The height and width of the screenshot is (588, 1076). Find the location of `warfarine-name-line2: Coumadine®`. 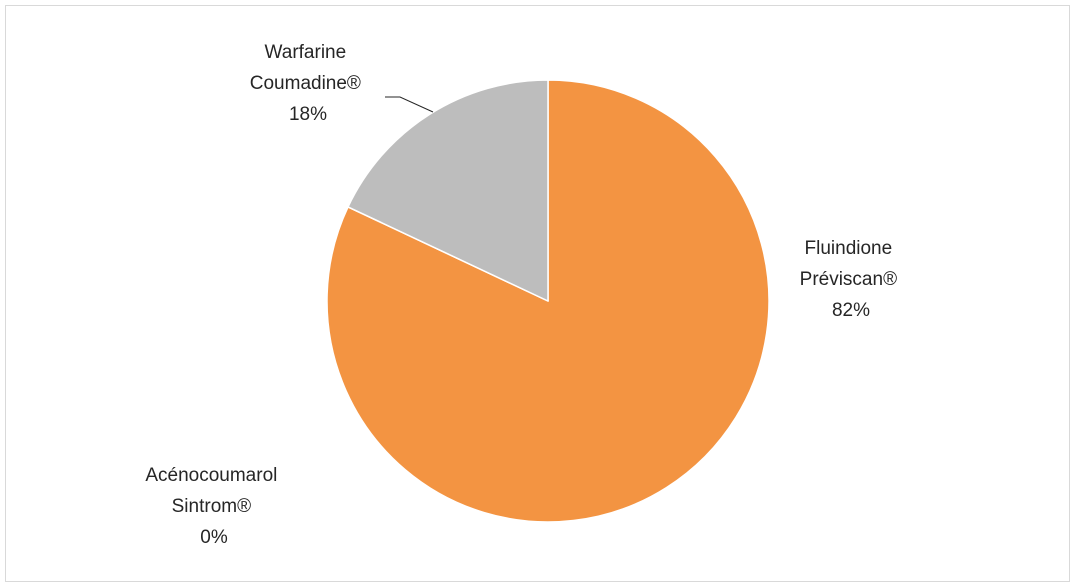

warfarine-name-line2: Coumadine® is located at coordinates (305, 83).